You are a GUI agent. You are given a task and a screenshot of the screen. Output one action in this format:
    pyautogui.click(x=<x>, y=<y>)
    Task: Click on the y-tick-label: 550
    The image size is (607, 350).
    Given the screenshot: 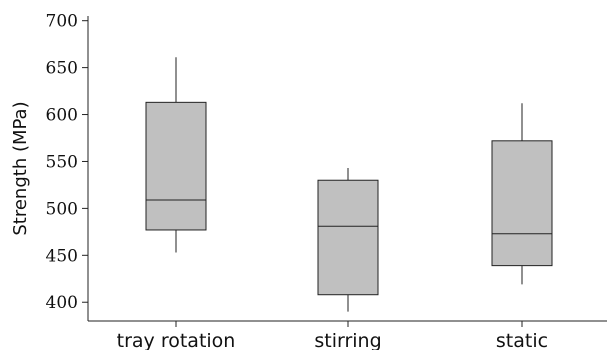 What is the action you would take?
    pyautogui.click(x=62, y=162)
    